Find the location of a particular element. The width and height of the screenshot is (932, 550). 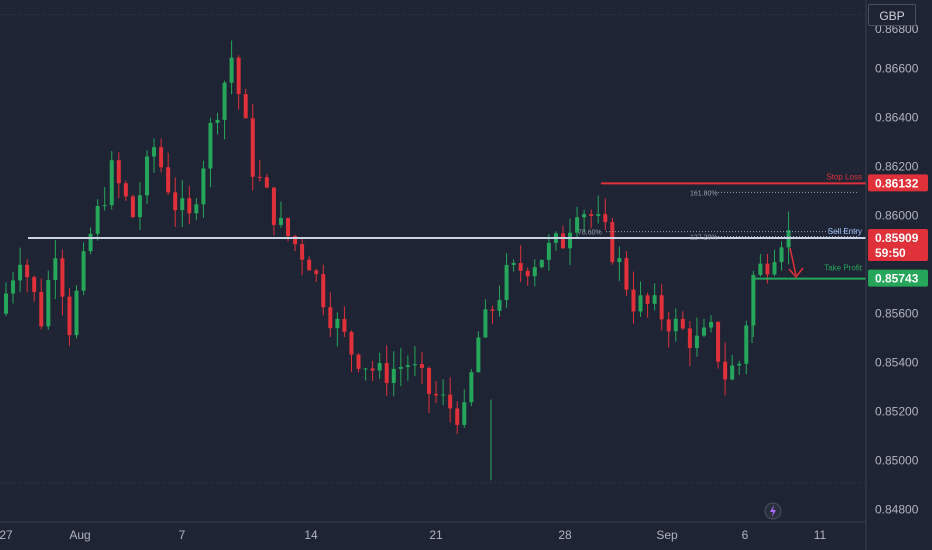

y-tick-label: 0.85000 is located at coordinates (897, 461).